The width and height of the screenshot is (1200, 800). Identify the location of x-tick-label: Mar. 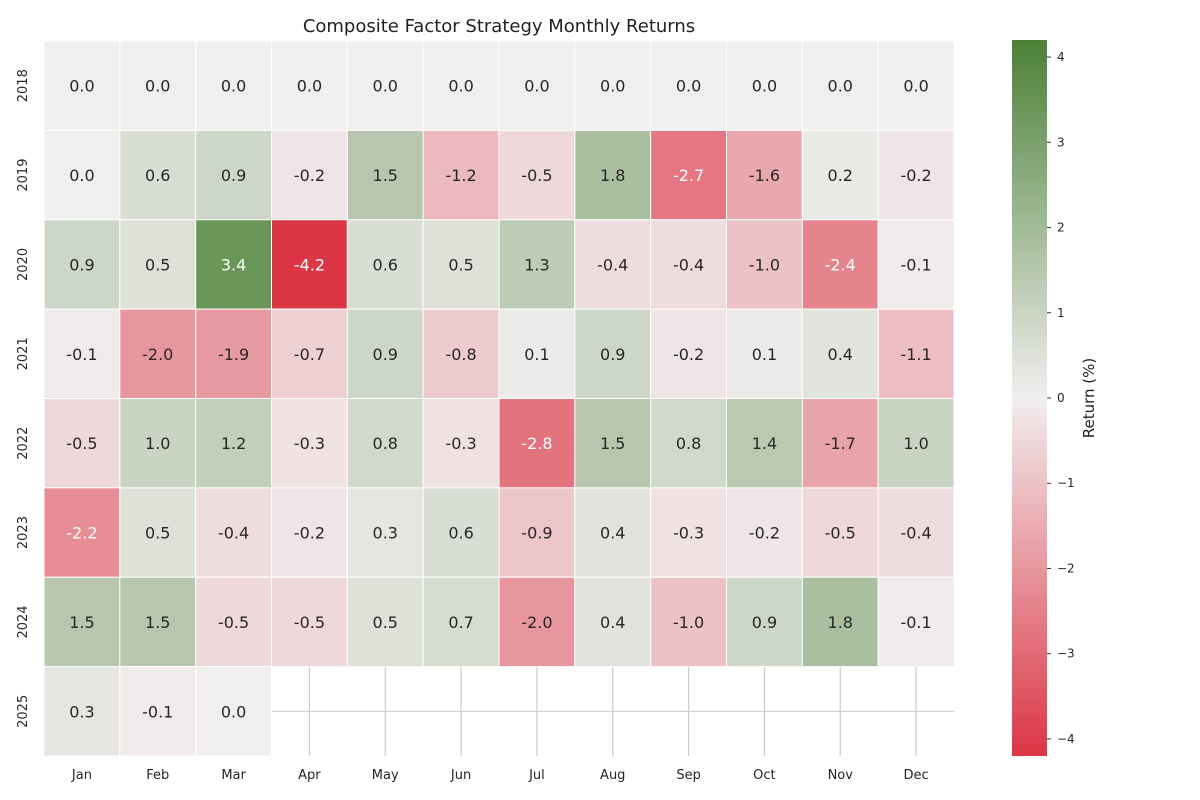
(233, 775).